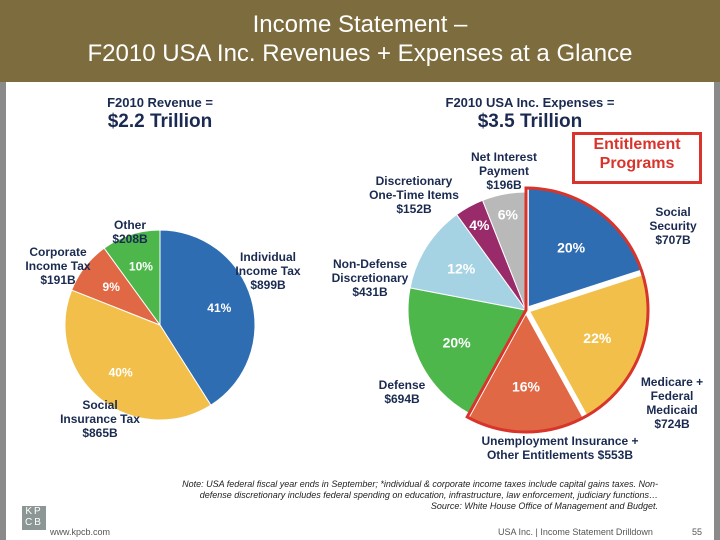 Image resolution: width=720 pixels, height=540 pixels. I want to click on label-net-interest: Net Interest Payment $196B, so click(504, 171).